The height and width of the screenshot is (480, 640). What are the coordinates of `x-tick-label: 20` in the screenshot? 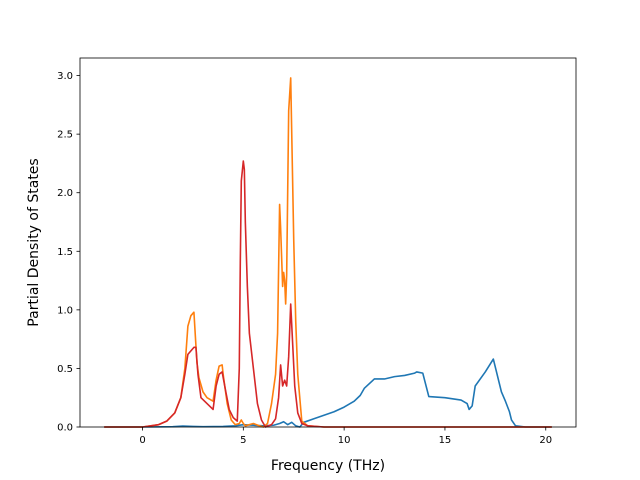 It's located at (545, 440).